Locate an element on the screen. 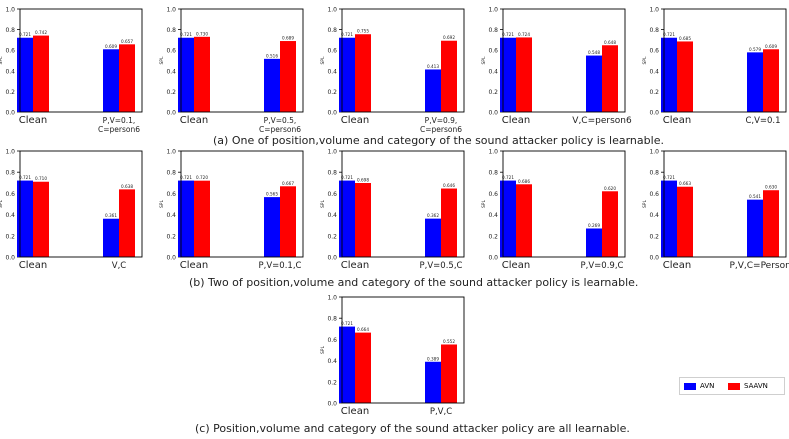 This screenshot has width=789, height=439. data-label: 0.663 is located at coordinates (685, 183).